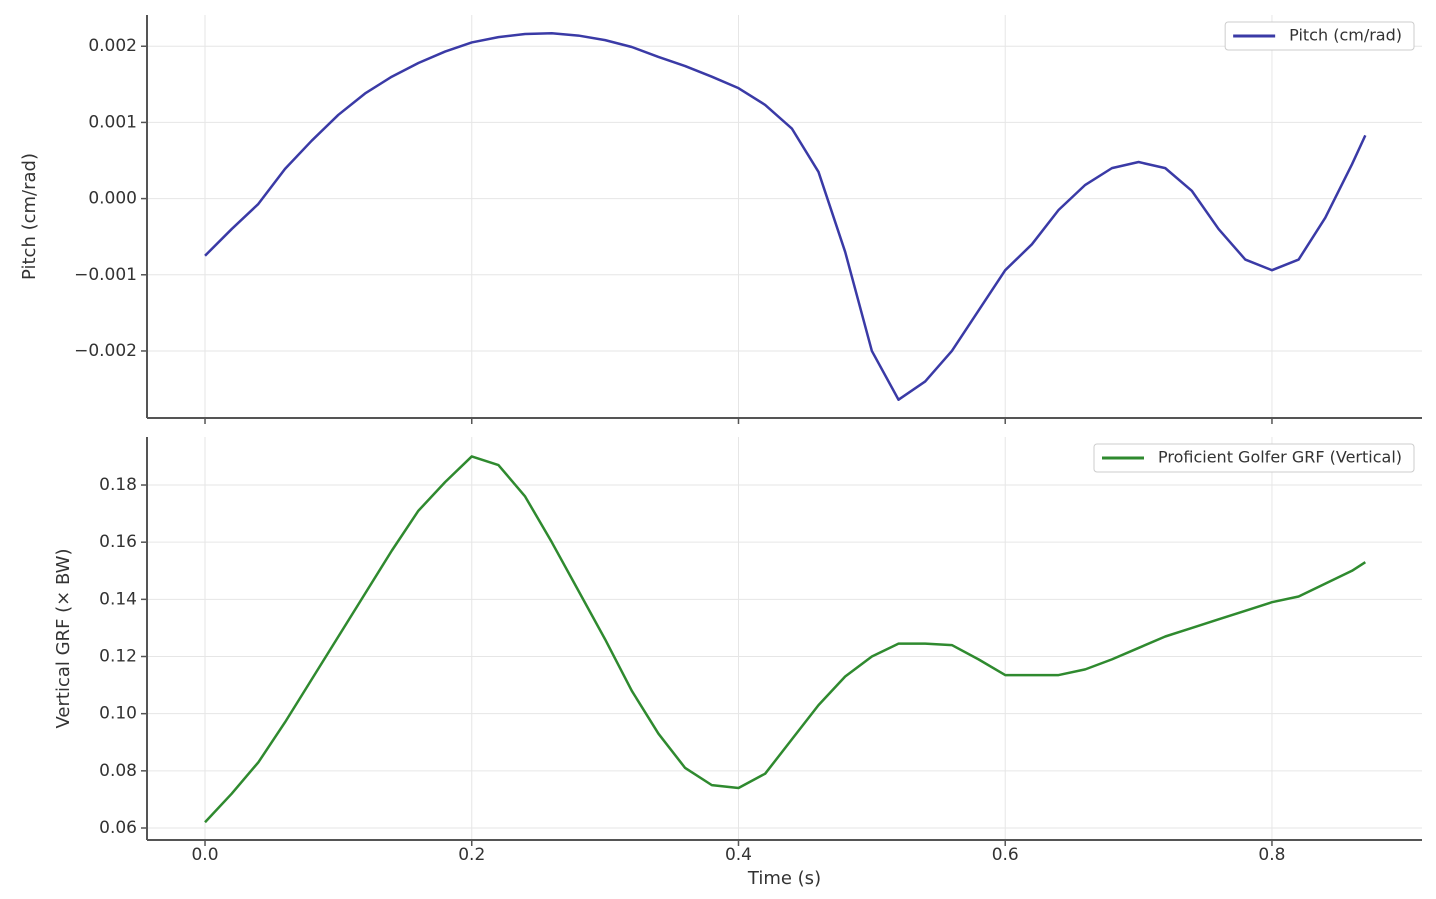 The width and height of the screenshot is (1436, 899). I want to click on x-tick-label: 0.4, so click(738, 855).